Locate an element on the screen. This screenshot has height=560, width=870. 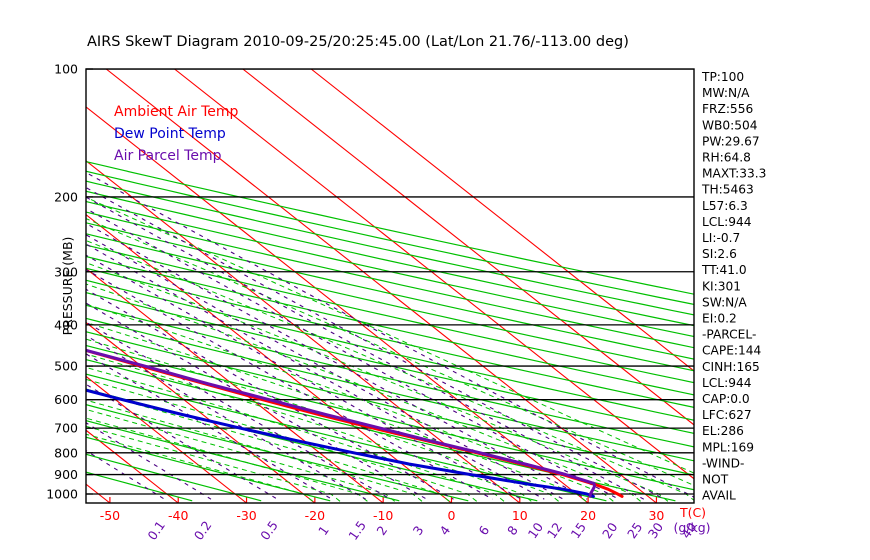
pressure-tick-label: 100 is located at coordinates (66, 69).